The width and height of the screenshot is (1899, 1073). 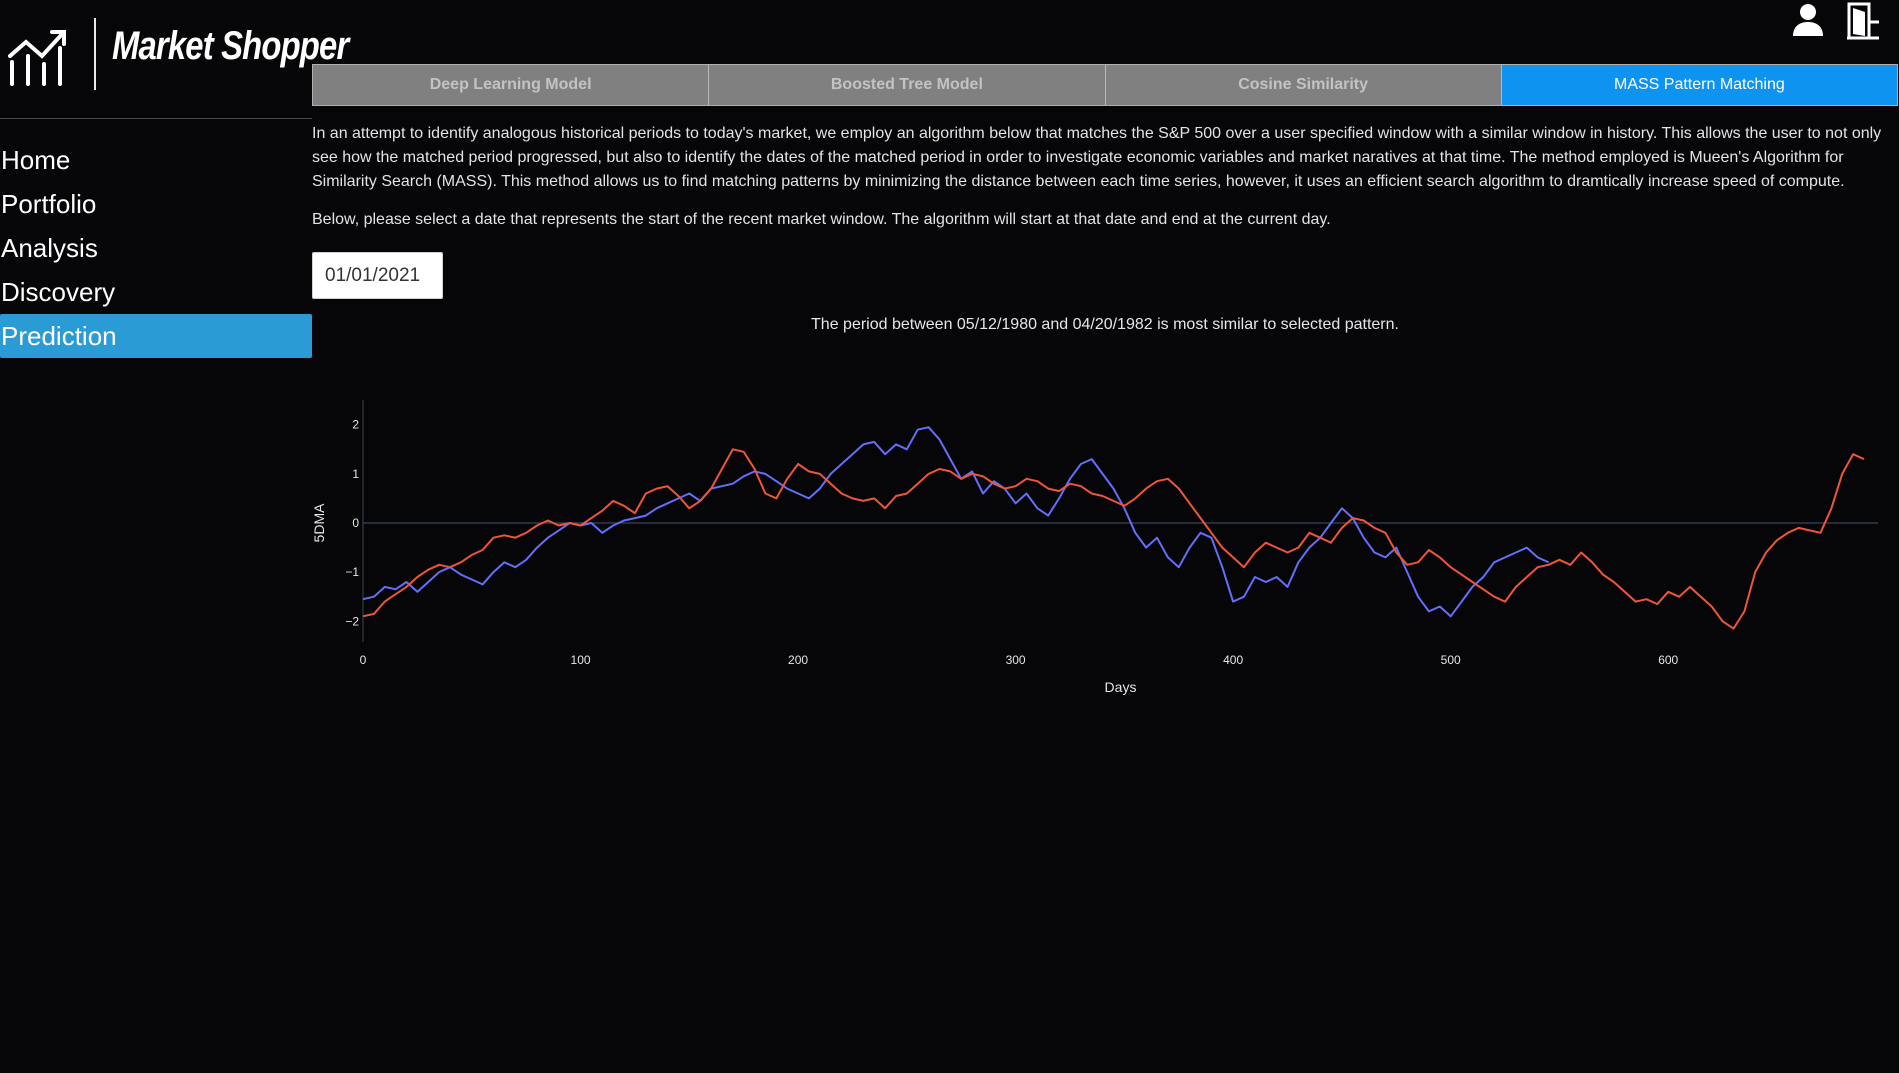 I want to click on x-tick-label: 200, so click(x=798, y=660).